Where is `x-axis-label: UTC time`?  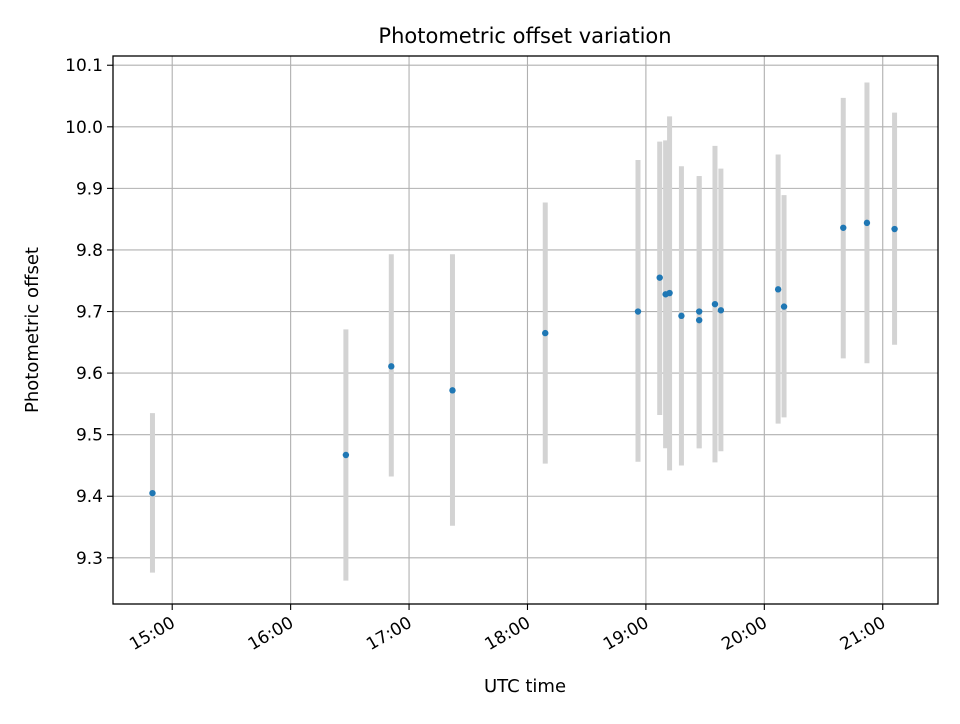
x-axis-label: UTC time is located at coordinates (525, 686).